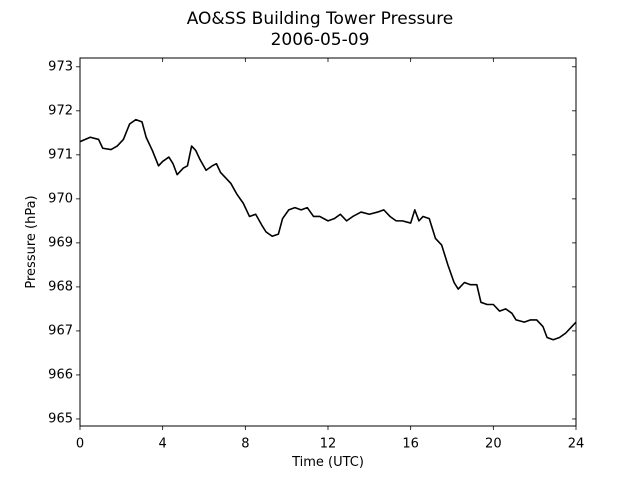  What do you see at coordinates (245, 444) in the screenshot?
I see `x-tick-label: 8` at bounding box center [245, 444].